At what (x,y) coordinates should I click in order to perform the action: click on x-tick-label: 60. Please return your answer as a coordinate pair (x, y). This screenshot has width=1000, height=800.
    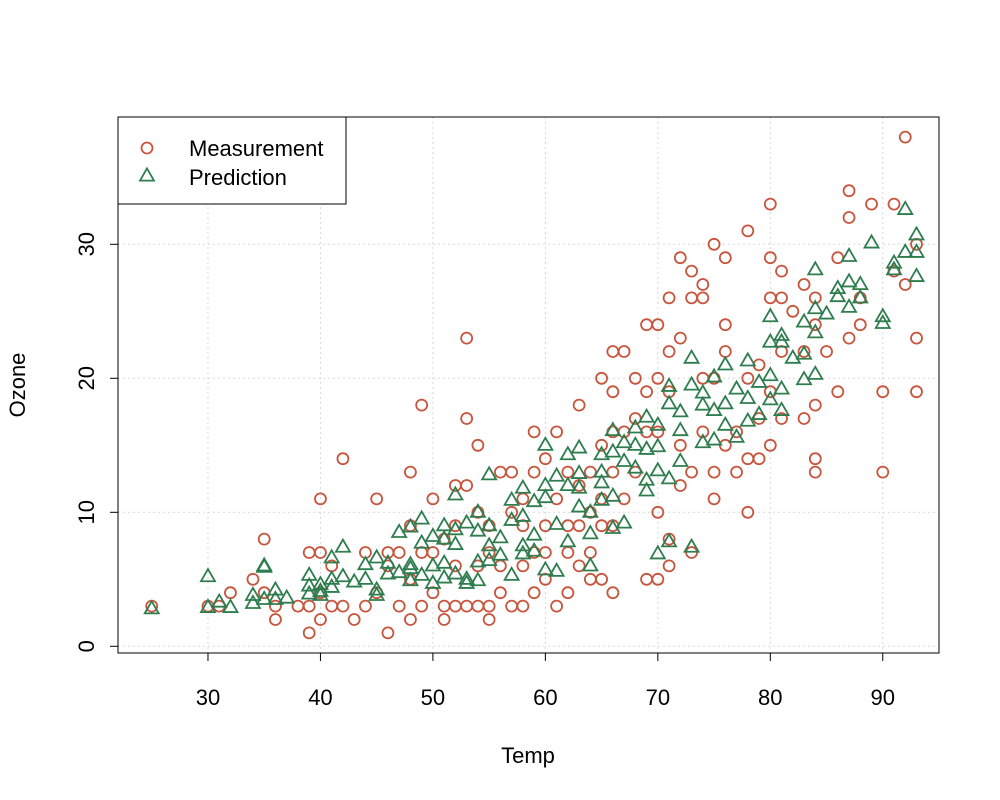
    Looking at the image, I should click on (545, 697).